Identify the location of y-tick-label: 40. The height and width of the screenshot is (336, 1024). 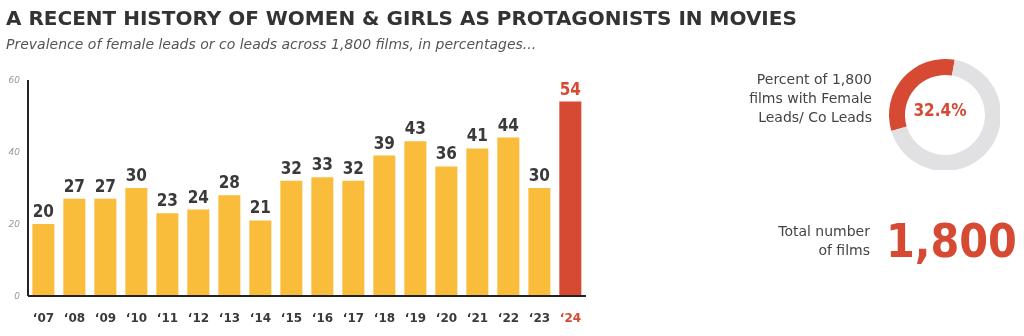
(14, 152).